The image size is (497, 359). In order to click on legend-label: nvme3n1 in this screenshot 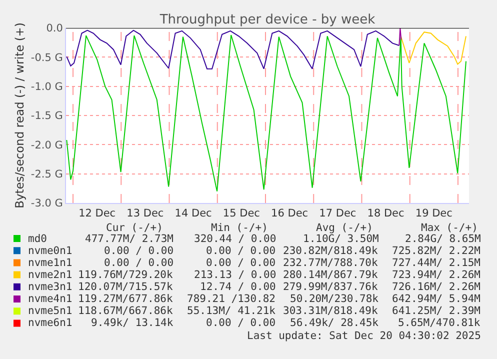, I will do `click(50, 287)`.